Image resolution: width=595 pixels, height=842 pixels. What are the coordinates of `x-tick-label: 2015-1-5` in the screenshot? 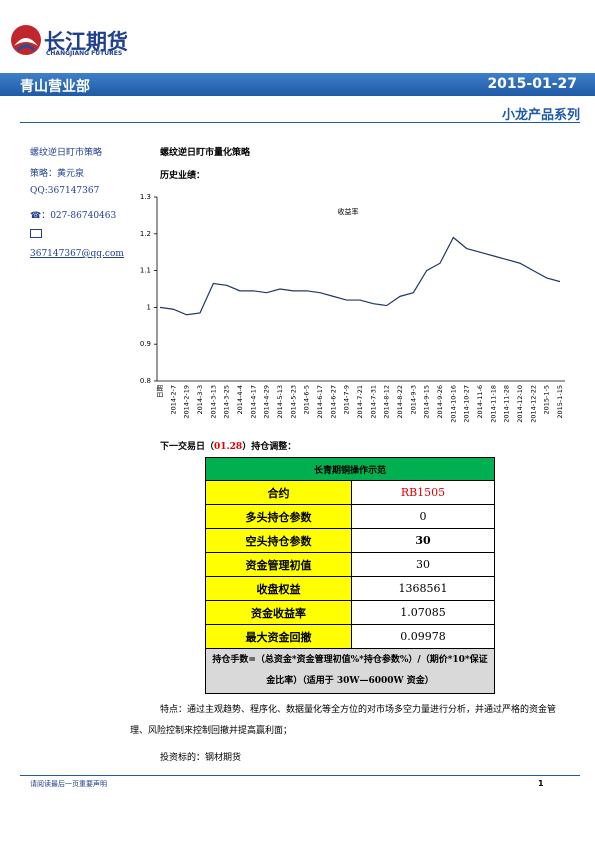 It's located at (547, 400).